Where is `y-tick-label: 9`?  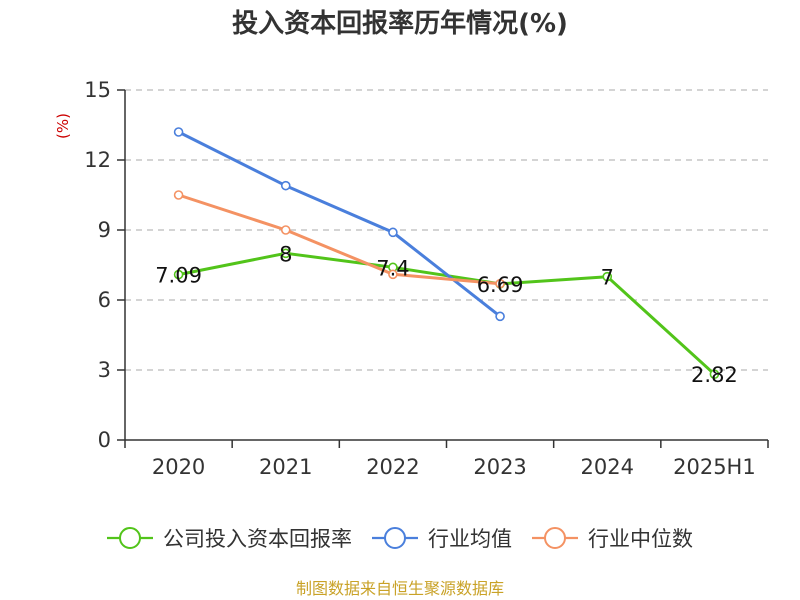
y-tick-label: 9 is located at coordinates (104, 230).